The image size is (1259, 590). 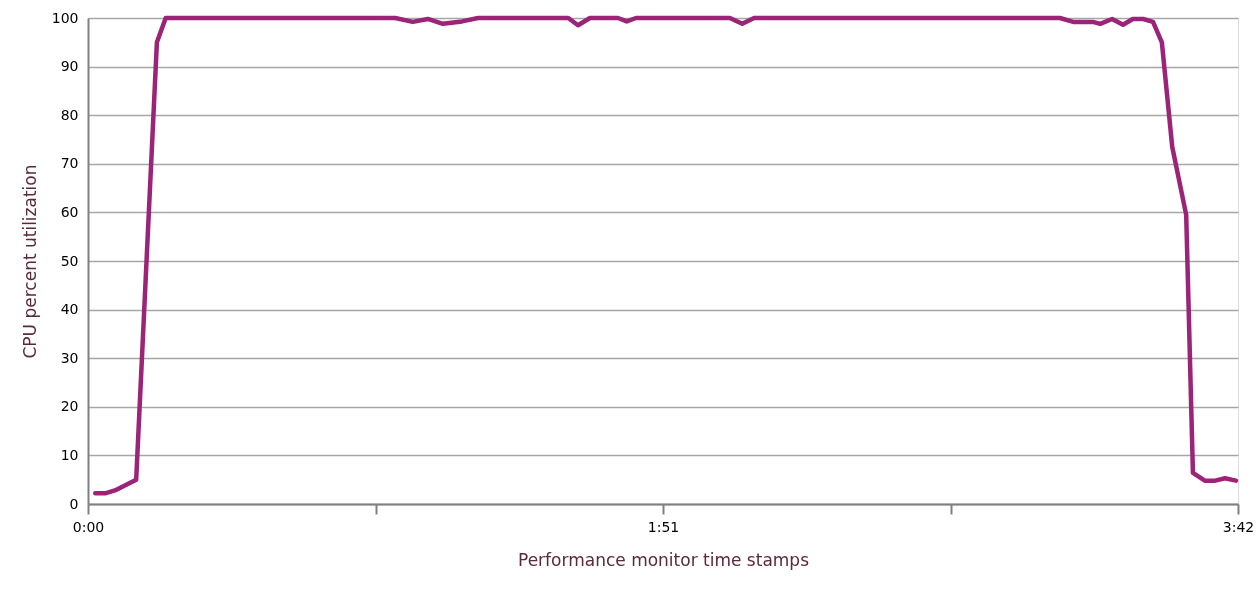 I want to click on y-tick-label: 40, so click(x=69, y=309).